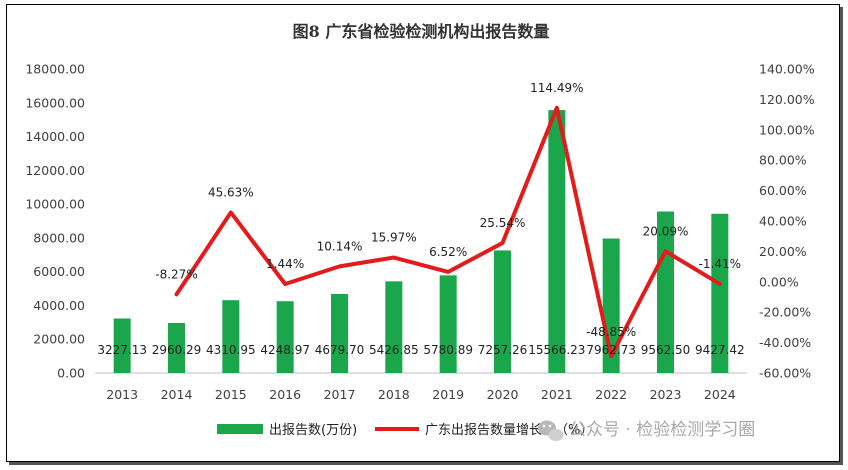 This screenshot has width=848, height=470. I want to click on bar-data-label: 4248.97, so click(285, 350).